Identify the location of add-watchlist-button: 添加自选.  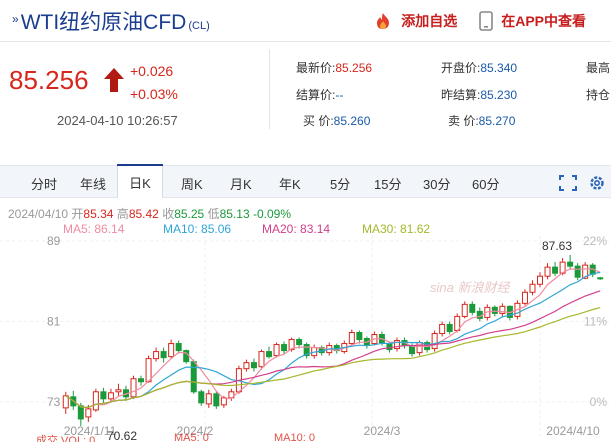
(415, 21).